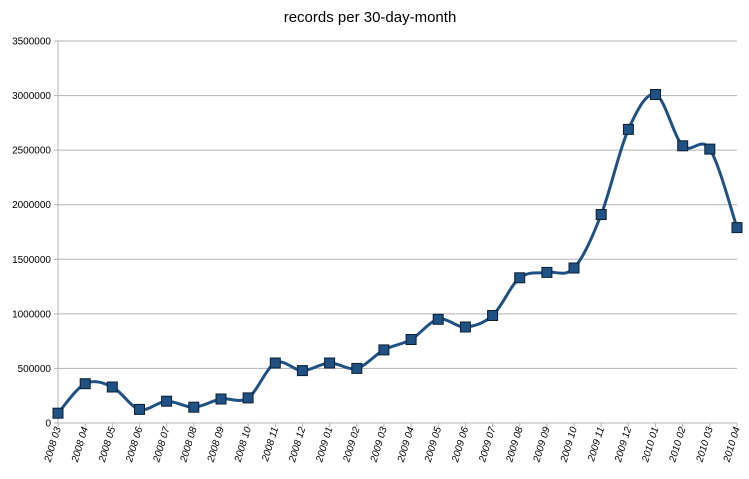  Describe the element at coordinates (352, 444) in the screenshot. I see `x-tick-label-11: 2009 02` at that location.